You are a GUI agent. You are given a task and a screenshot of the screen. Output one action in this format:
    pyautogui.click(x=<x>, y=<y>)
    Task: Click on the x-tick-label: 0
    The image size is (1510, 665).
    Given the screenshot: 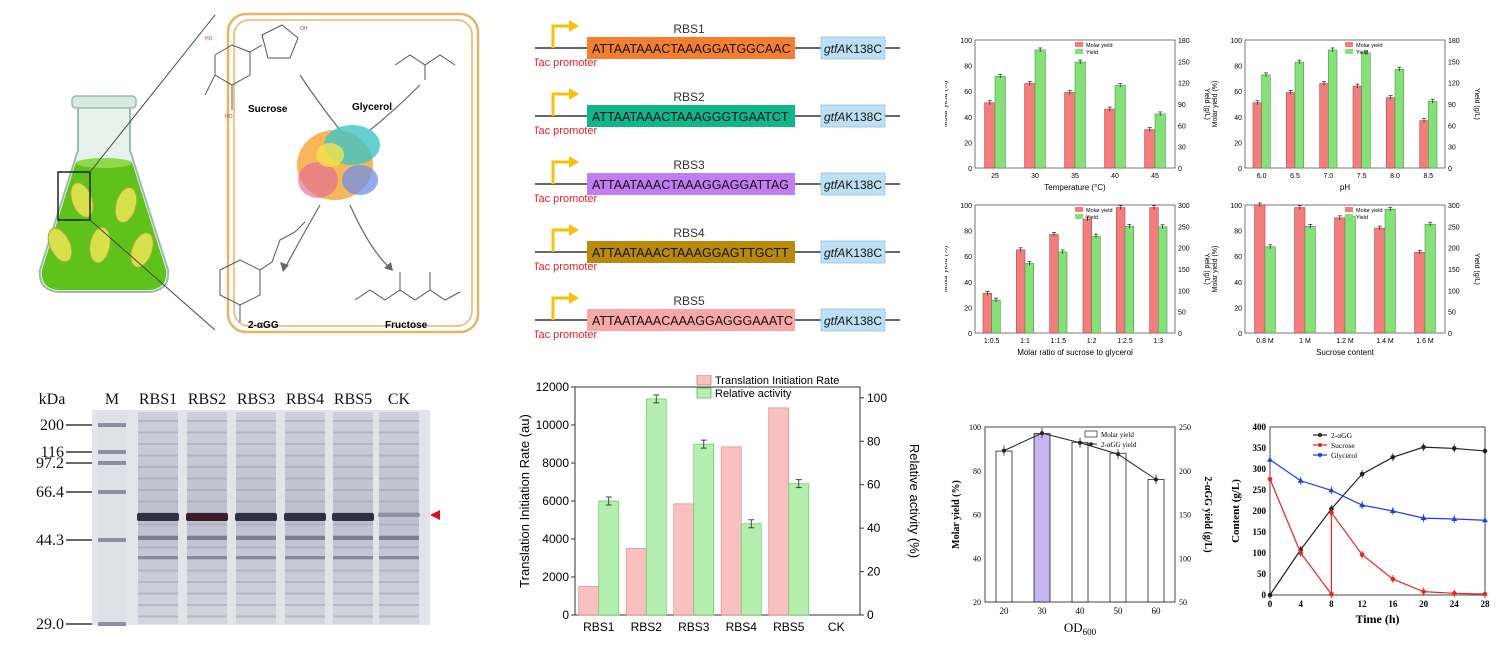 What is the action you would take?
    pyautogui.click(x=1270, y=604)
    